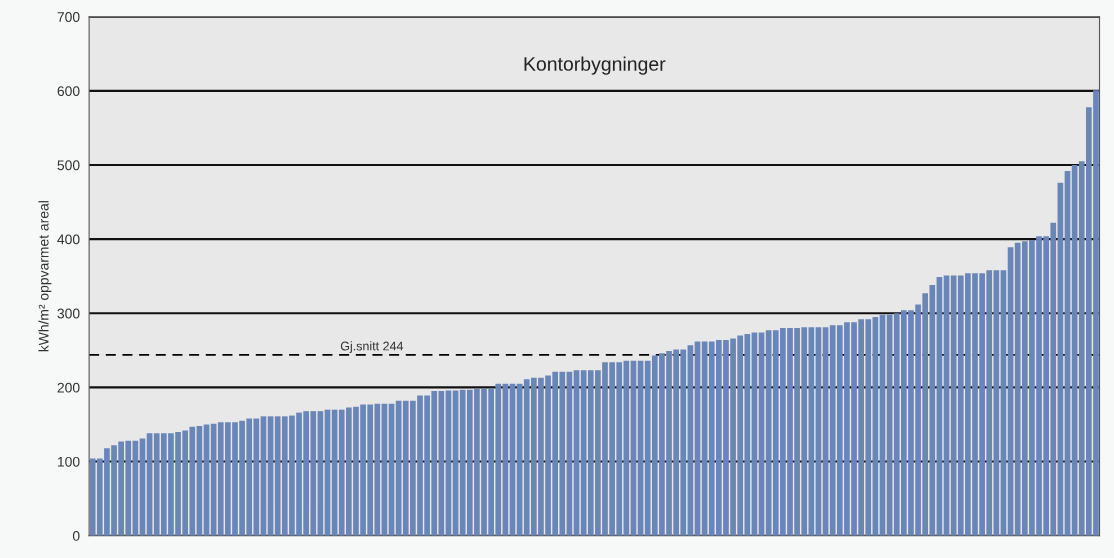 The image size is (1114, 558). What do you see at coordinates (68, 461) in the screenshot?
I see `y-tick-label: 100` at bounding box center [68, 461].